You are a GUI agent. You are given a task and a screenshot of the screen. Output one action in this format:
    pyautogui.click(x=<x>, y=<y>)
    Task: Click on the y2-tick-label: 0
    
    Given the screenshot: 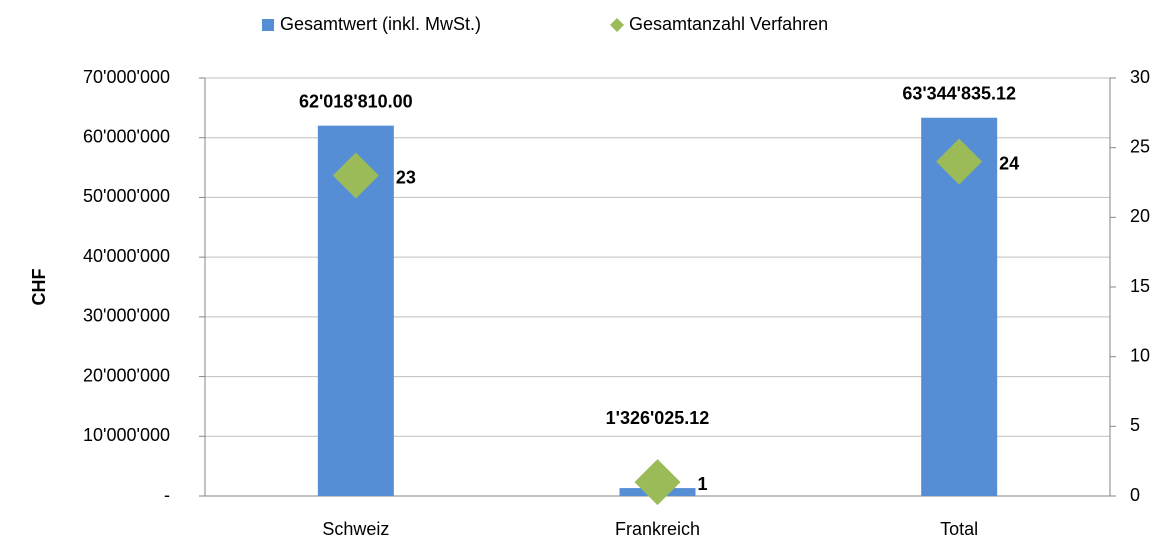 What is the action you would take?
    pyautogui.click(x=1135, y=495)
    